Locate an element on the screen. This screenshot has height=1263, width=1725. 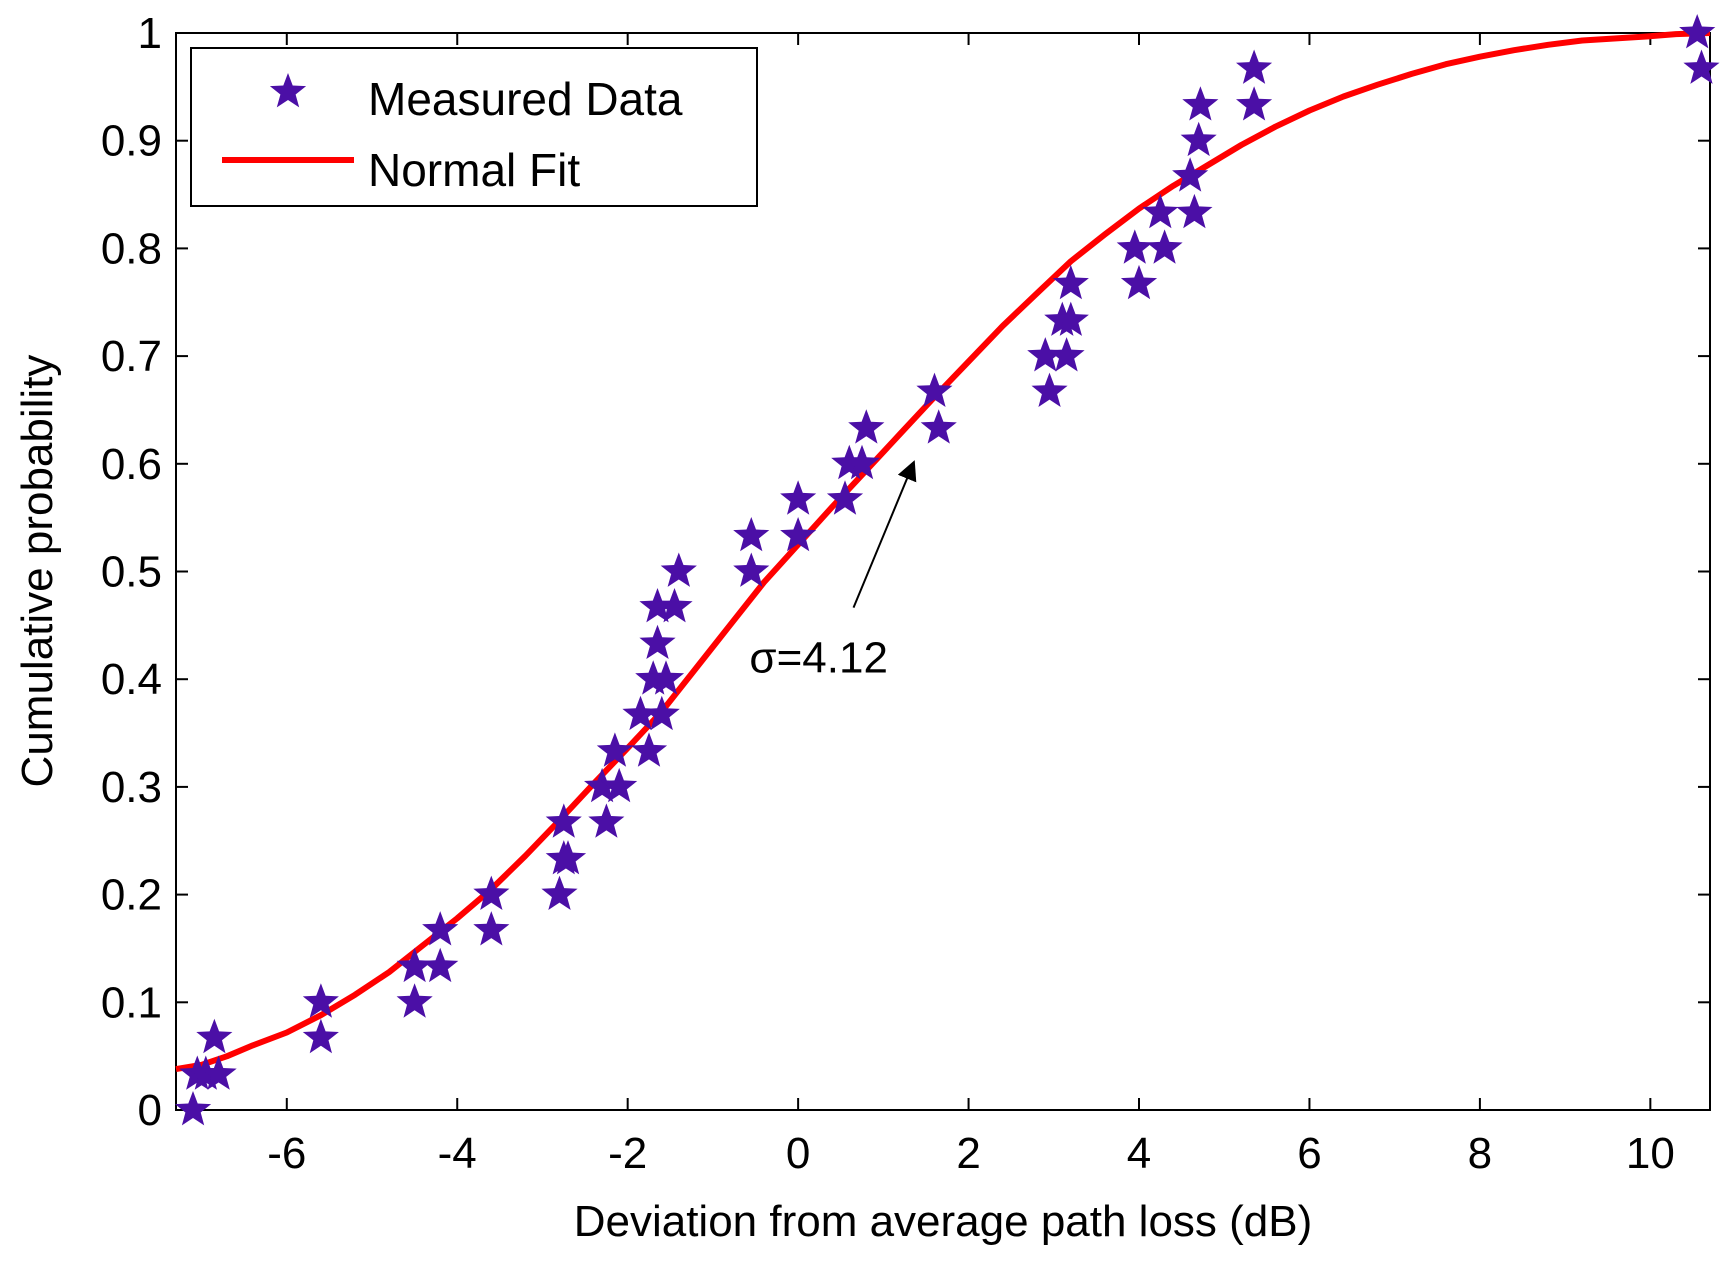
x-tick-label: -2 is located at coordinates (627, 1153).